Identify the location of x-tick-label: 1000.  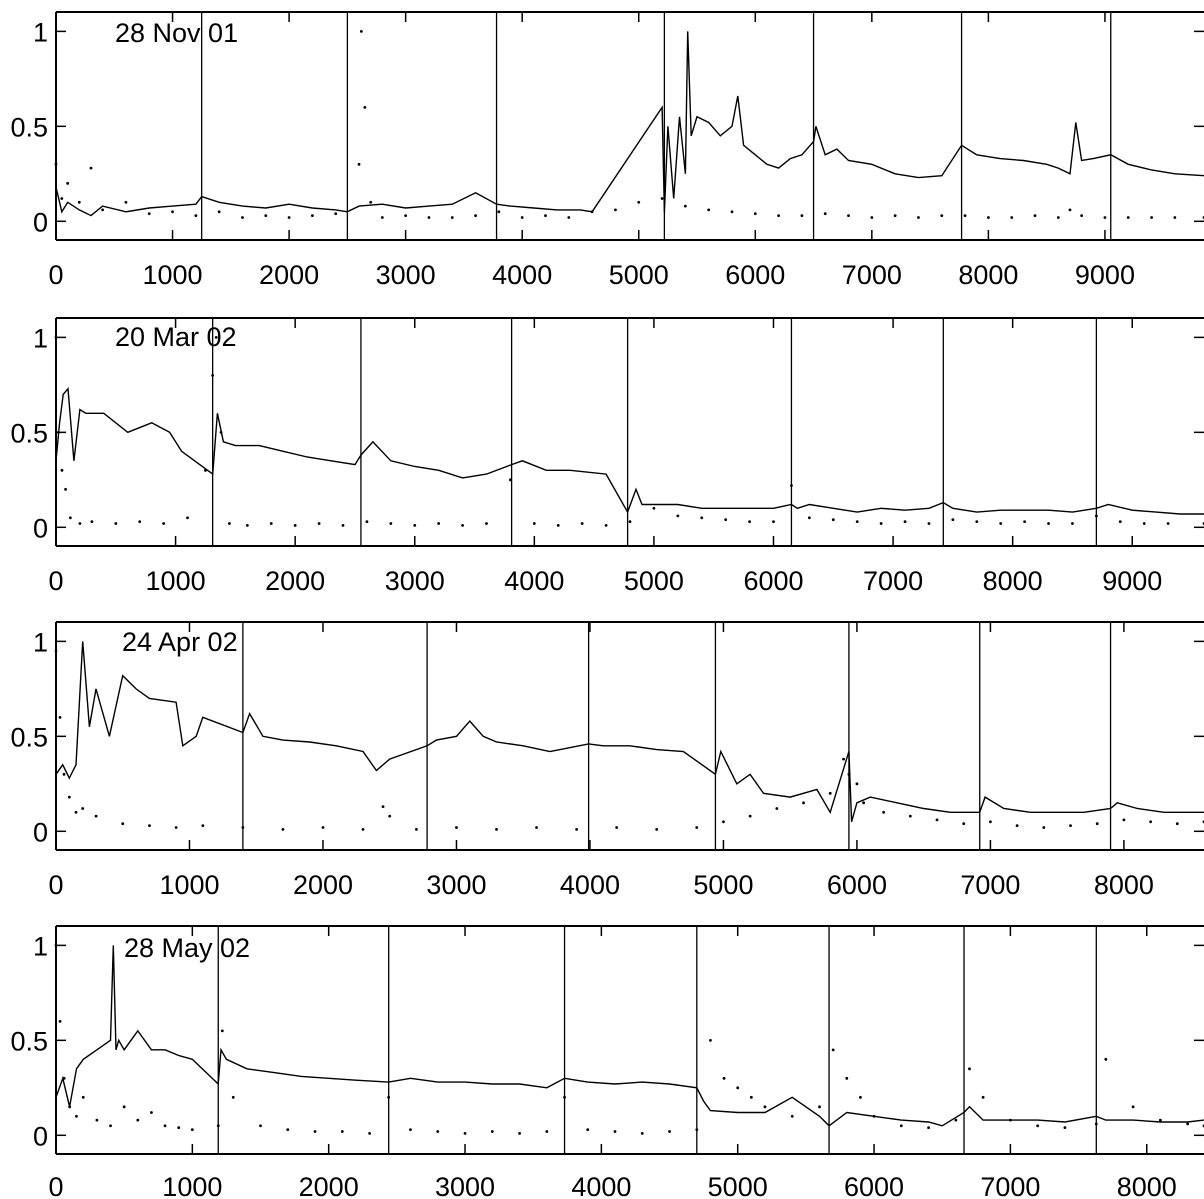
(173, 275).